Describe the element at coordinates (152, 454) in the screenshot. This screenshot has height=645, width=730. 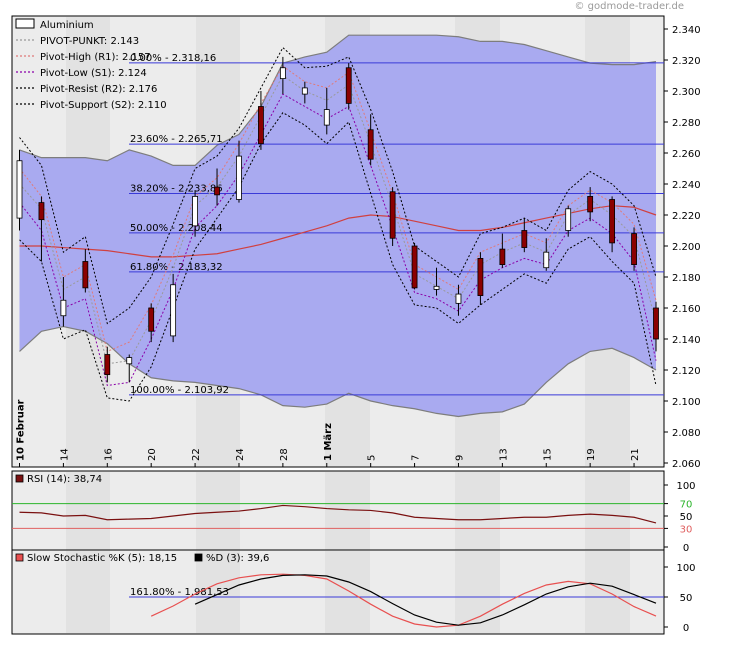
I see `x-tick-label: 20` at that location.